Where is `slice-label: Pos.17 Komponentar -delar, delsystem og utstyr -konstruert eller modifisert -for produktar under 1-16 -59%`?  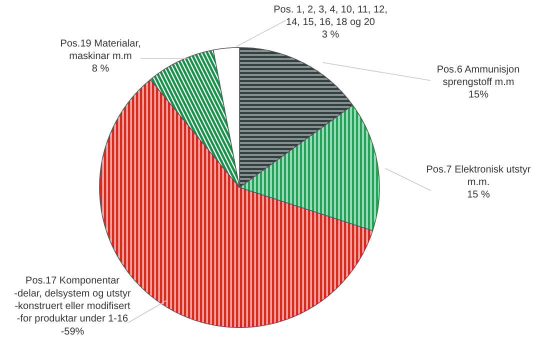 slice-label: Pos.17 Komponentar -delar, delsystem og utstyr -konstruert eller modifisert -for produktar under 1-16 -59% is located at coordinates (73, 307).